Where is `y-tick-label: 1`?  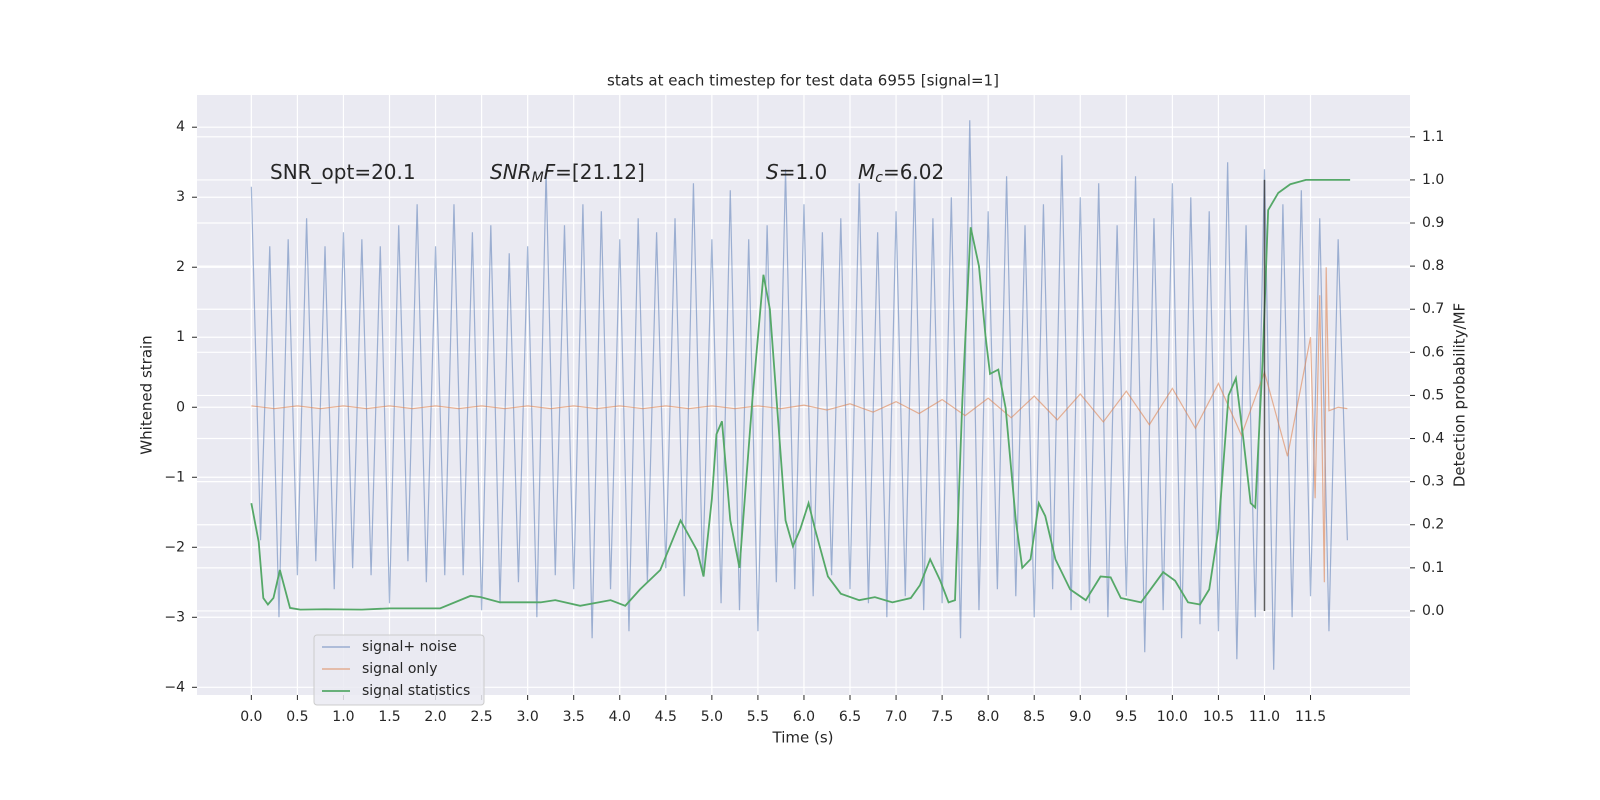 y-tick-label: 1 is located at coordinates (180, 337).